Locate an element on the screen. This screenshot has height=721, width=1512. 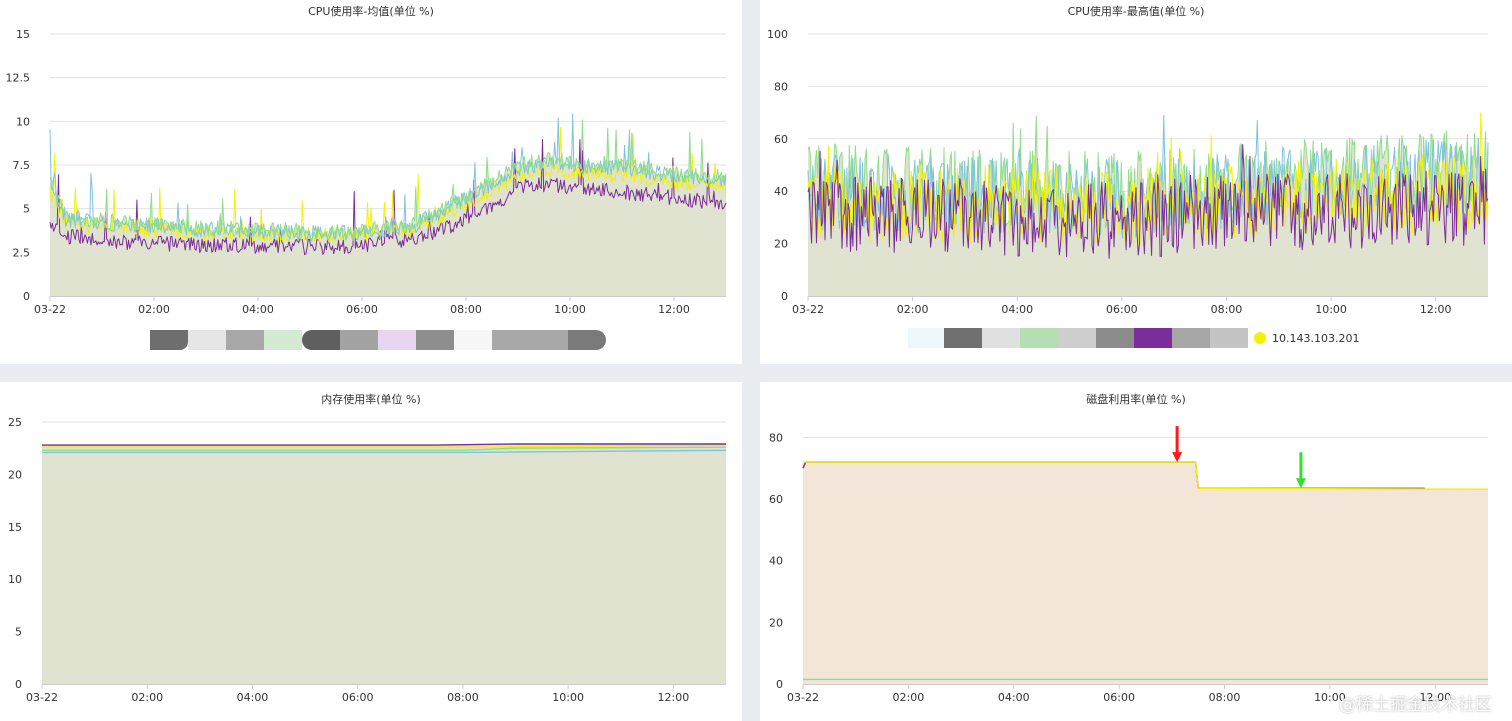
y-tick-label: 7.5 is located at coordinates (22, 165).